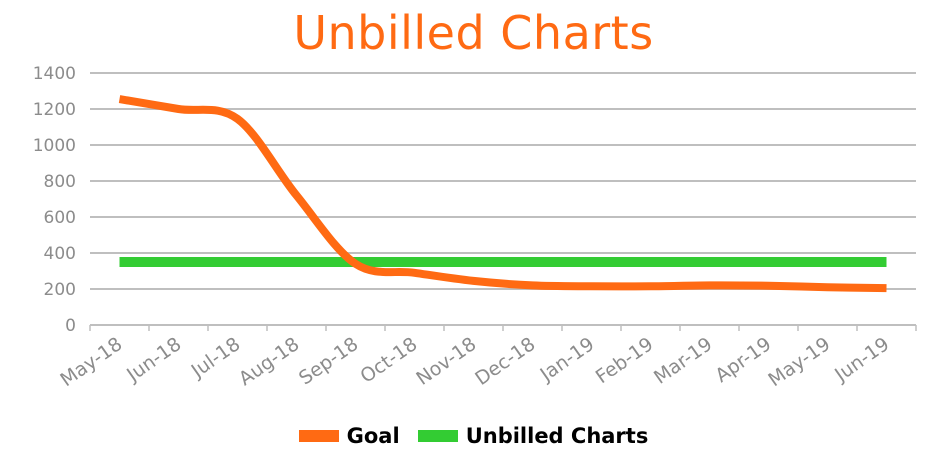 This screenshot has width=947, height=467. I want to click on legend-swatch-goal, so click(318, 436).